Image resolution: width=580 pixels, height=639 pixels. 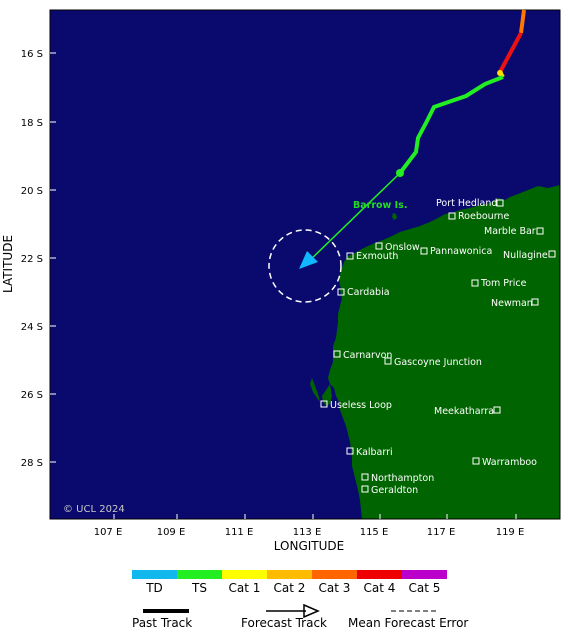 I want to click on place-label: Warramboo, so click(x=509, y=462).